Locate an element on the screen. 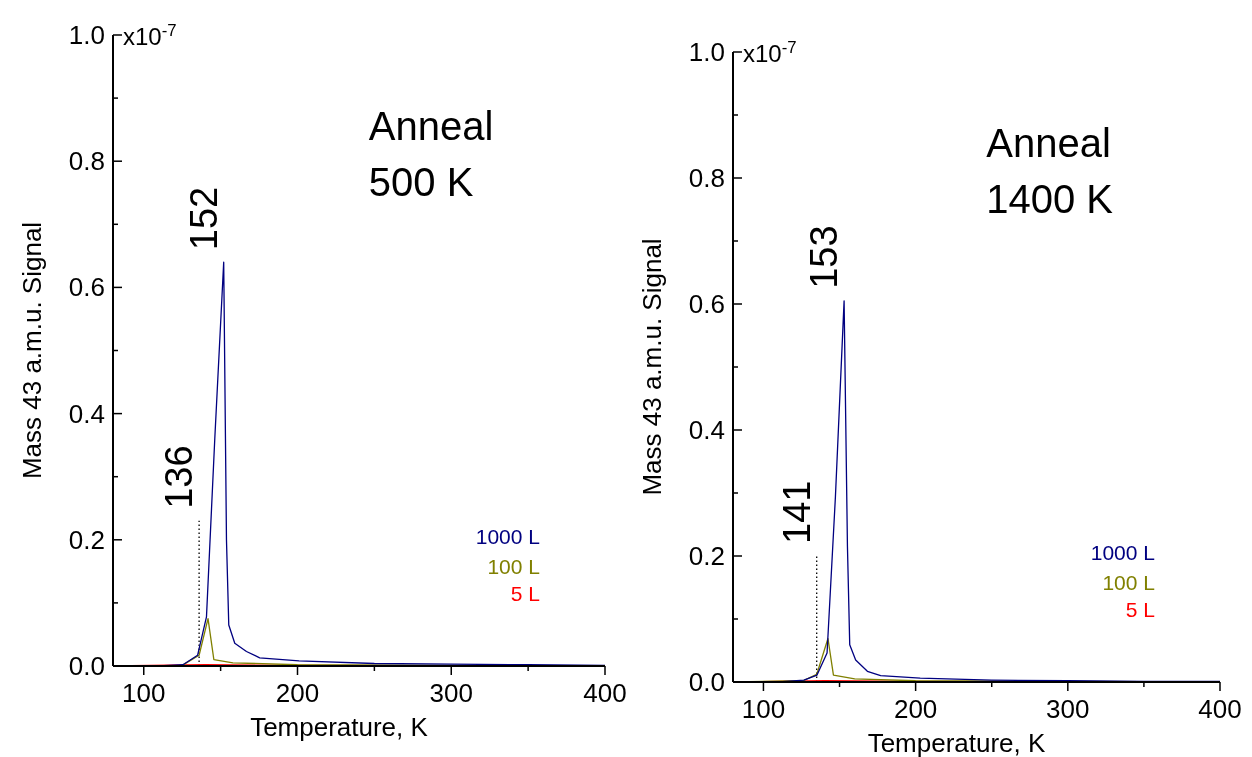 The image size is (1252, 757). annotation: 141 is located at coordinates (796, 512).